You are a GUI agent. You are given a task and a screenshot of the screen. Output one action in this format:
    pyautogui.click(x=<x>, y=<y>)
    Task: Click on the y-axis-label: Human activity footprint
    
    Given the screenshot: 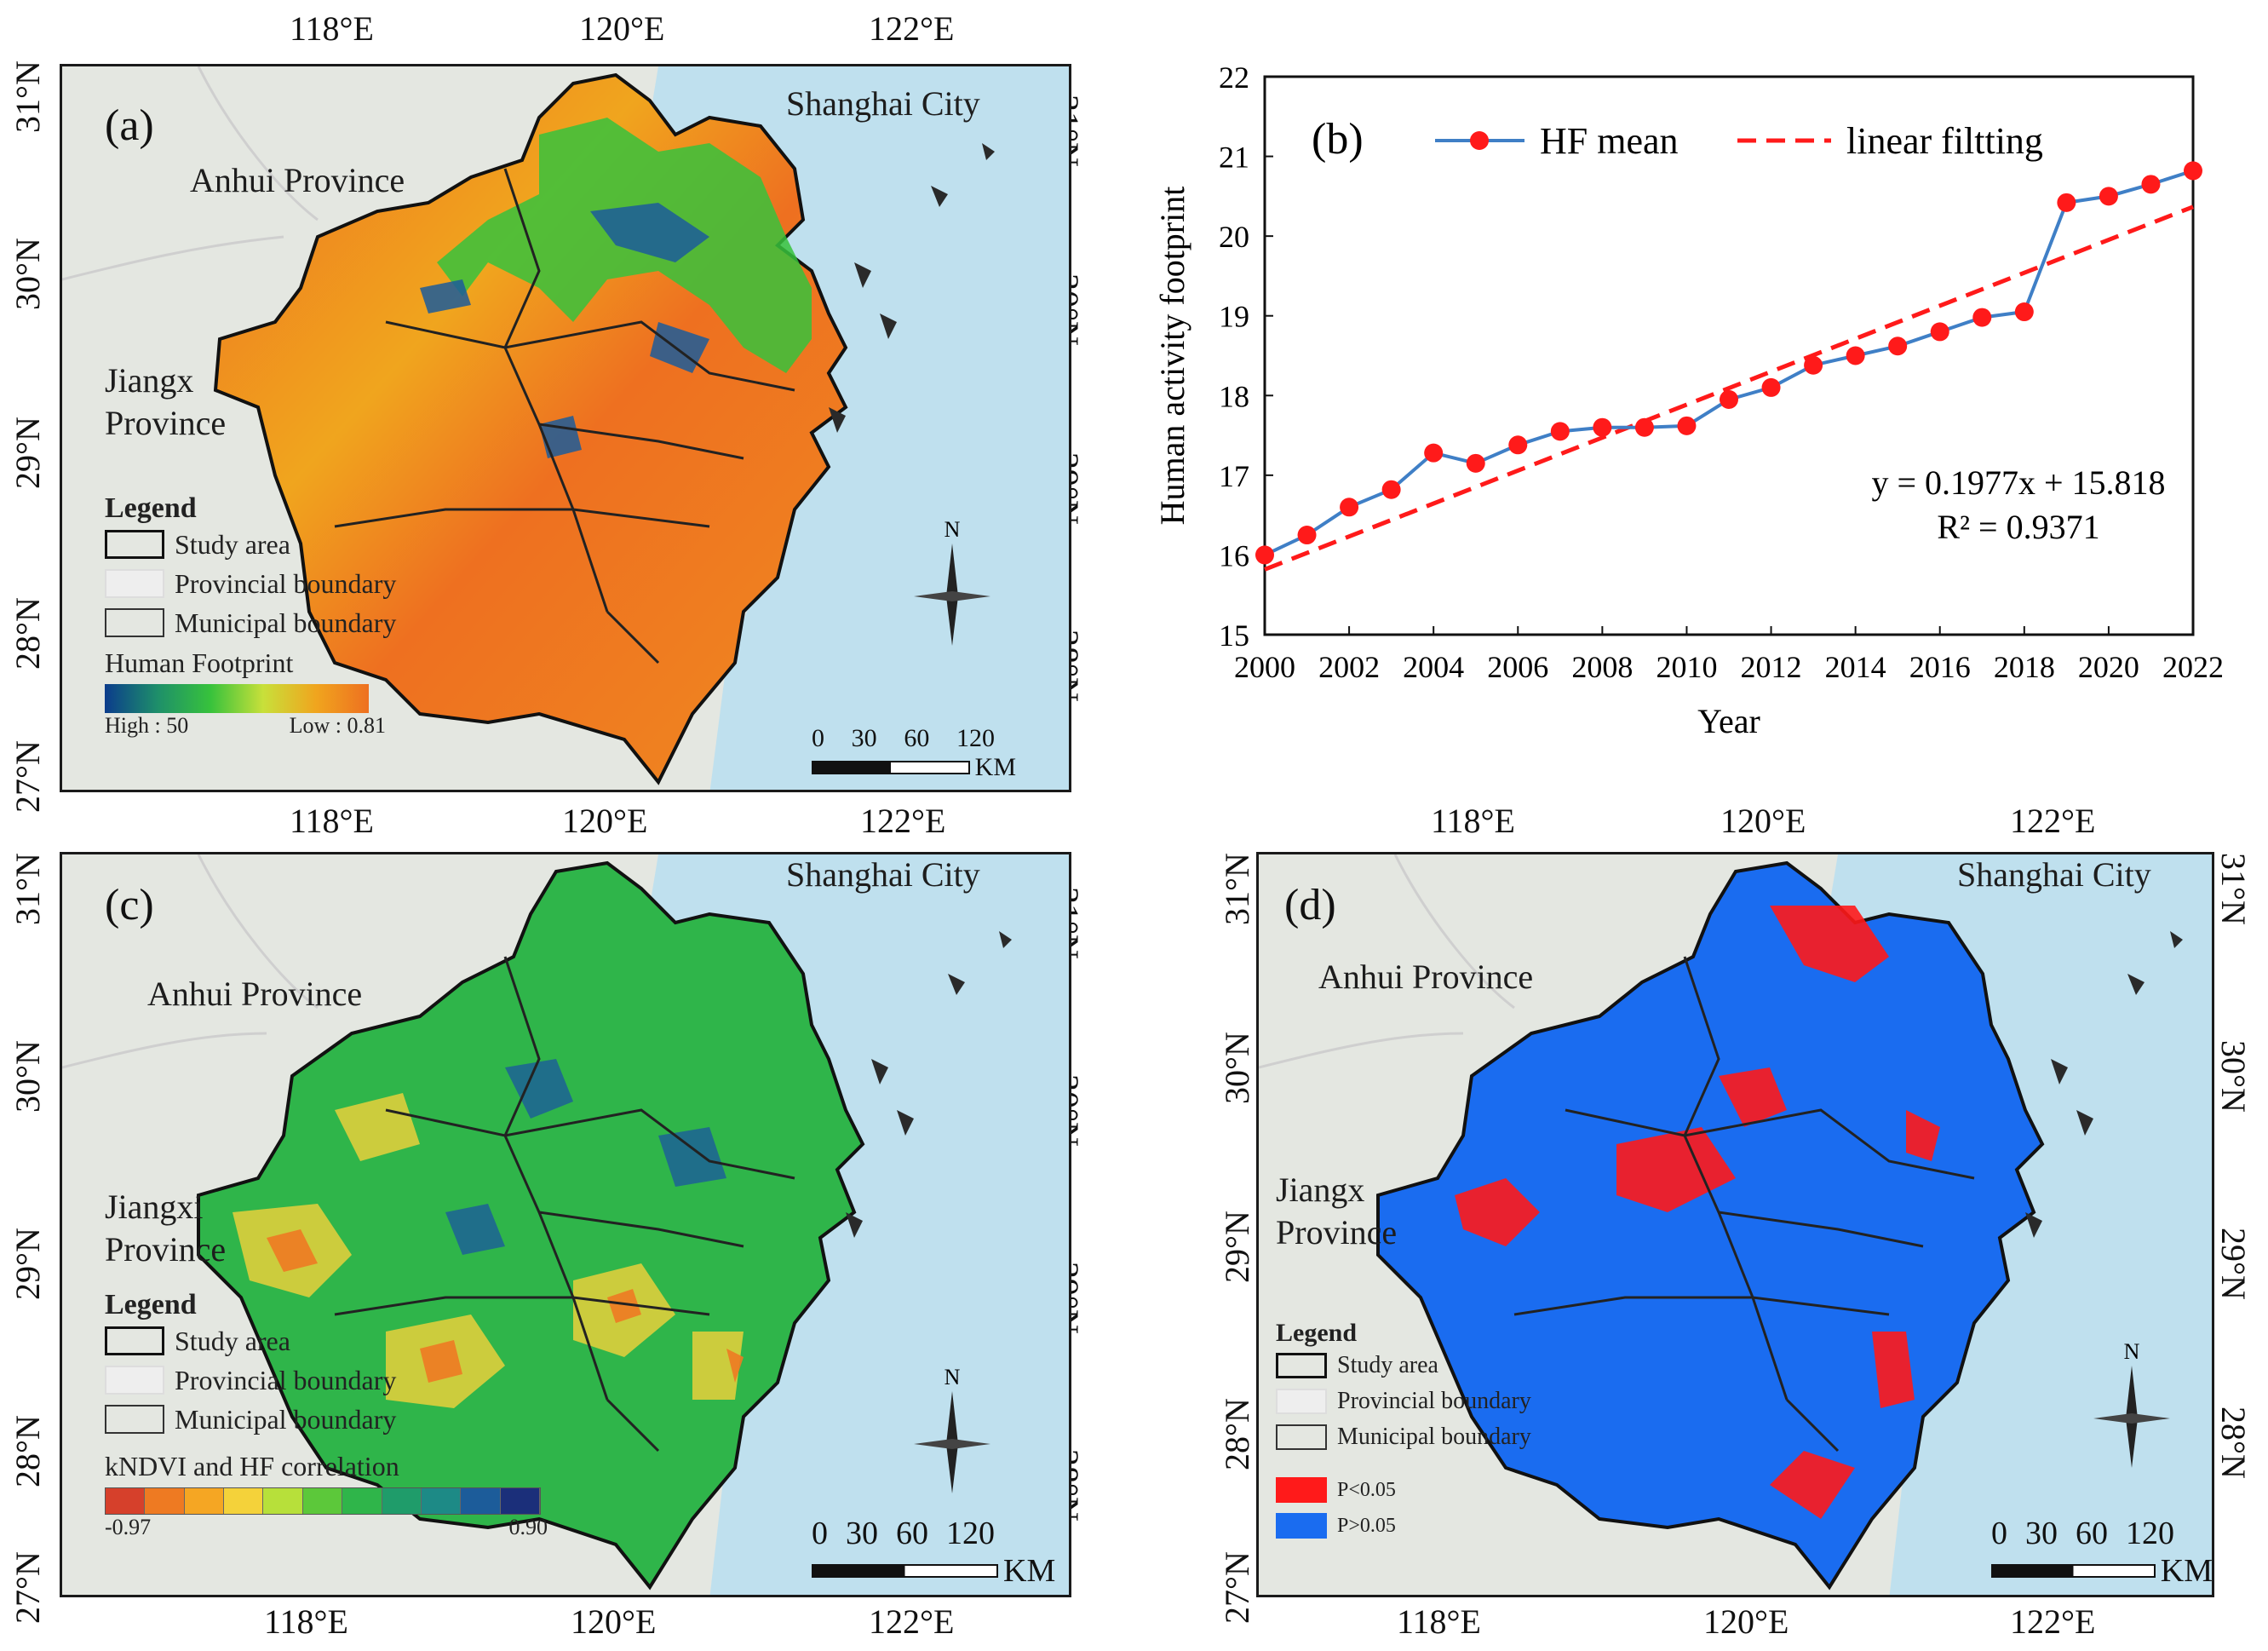 What is the action you would take?
    pyautogui.click(x=1172, y=357)
    